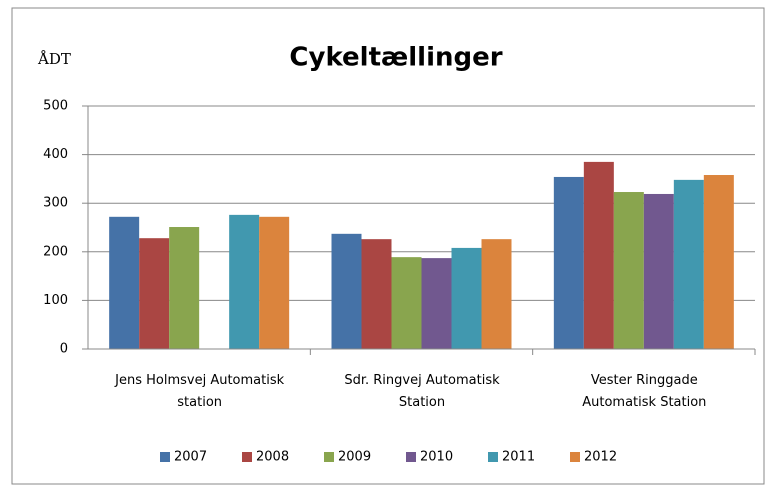 This screenshot has width=769, height=486. What do you see at coordinates (55, 106) in the screenshot?
I see `y-tick-label: 500` at bounding box center [55, 106].